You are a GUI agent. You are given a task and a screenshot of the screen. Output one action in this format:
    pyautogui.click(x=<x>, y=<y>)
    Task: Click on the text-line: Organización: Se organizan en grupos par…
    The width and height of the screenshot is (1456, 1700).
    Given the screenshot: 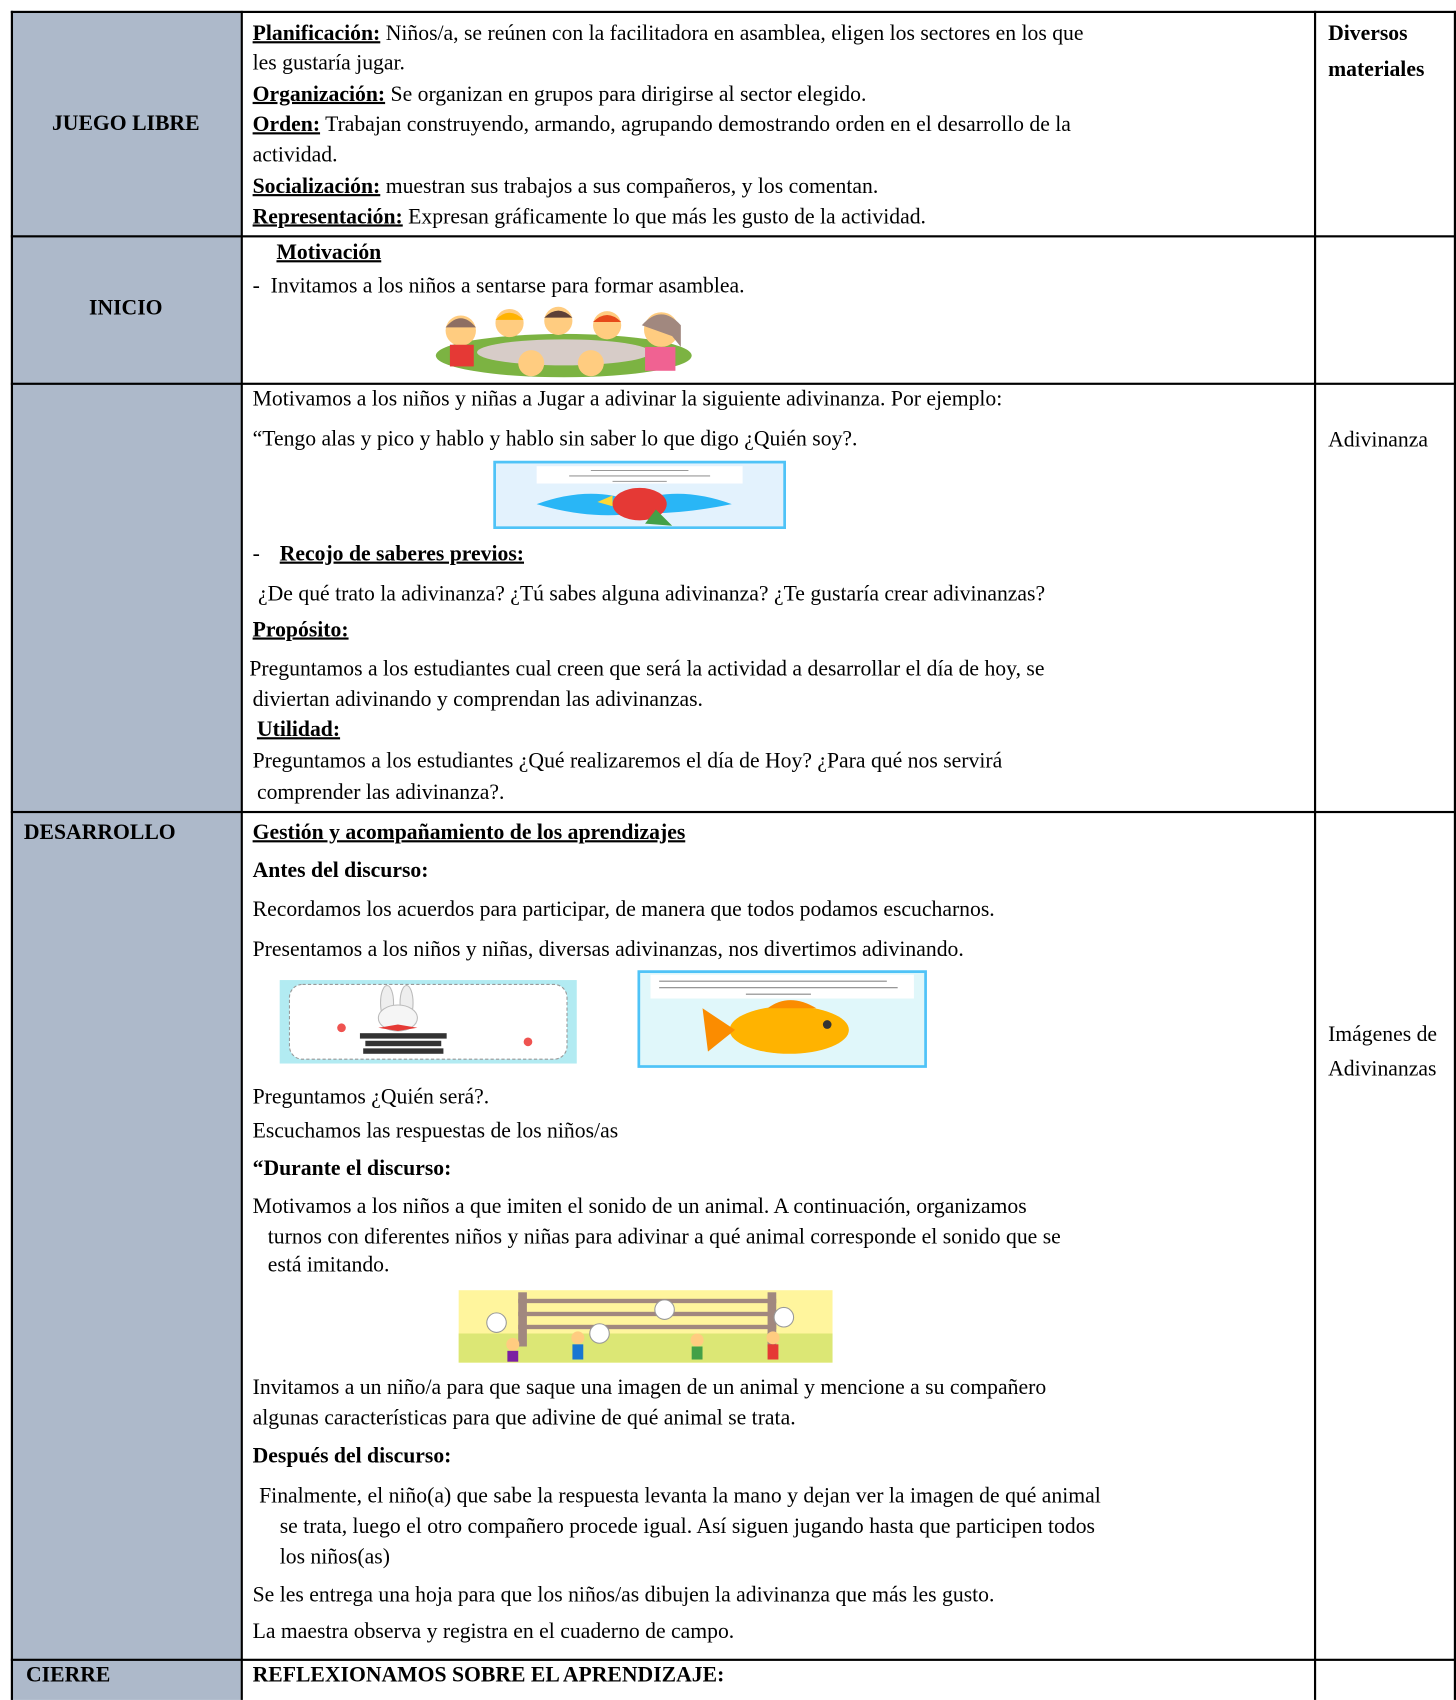 What is the action you would take?
    pyautogui.click(x=560, y=94)
    